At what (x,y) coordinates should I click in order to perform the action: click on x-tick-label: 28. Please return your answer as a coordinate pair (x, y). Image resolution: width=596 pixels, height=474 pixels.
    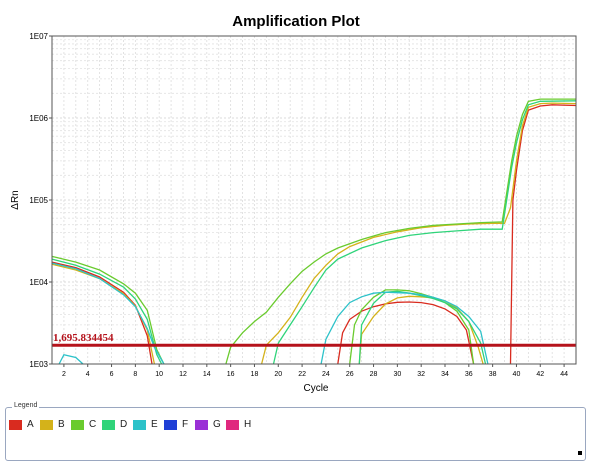
    Looking at the image, I should click on (374, 374).